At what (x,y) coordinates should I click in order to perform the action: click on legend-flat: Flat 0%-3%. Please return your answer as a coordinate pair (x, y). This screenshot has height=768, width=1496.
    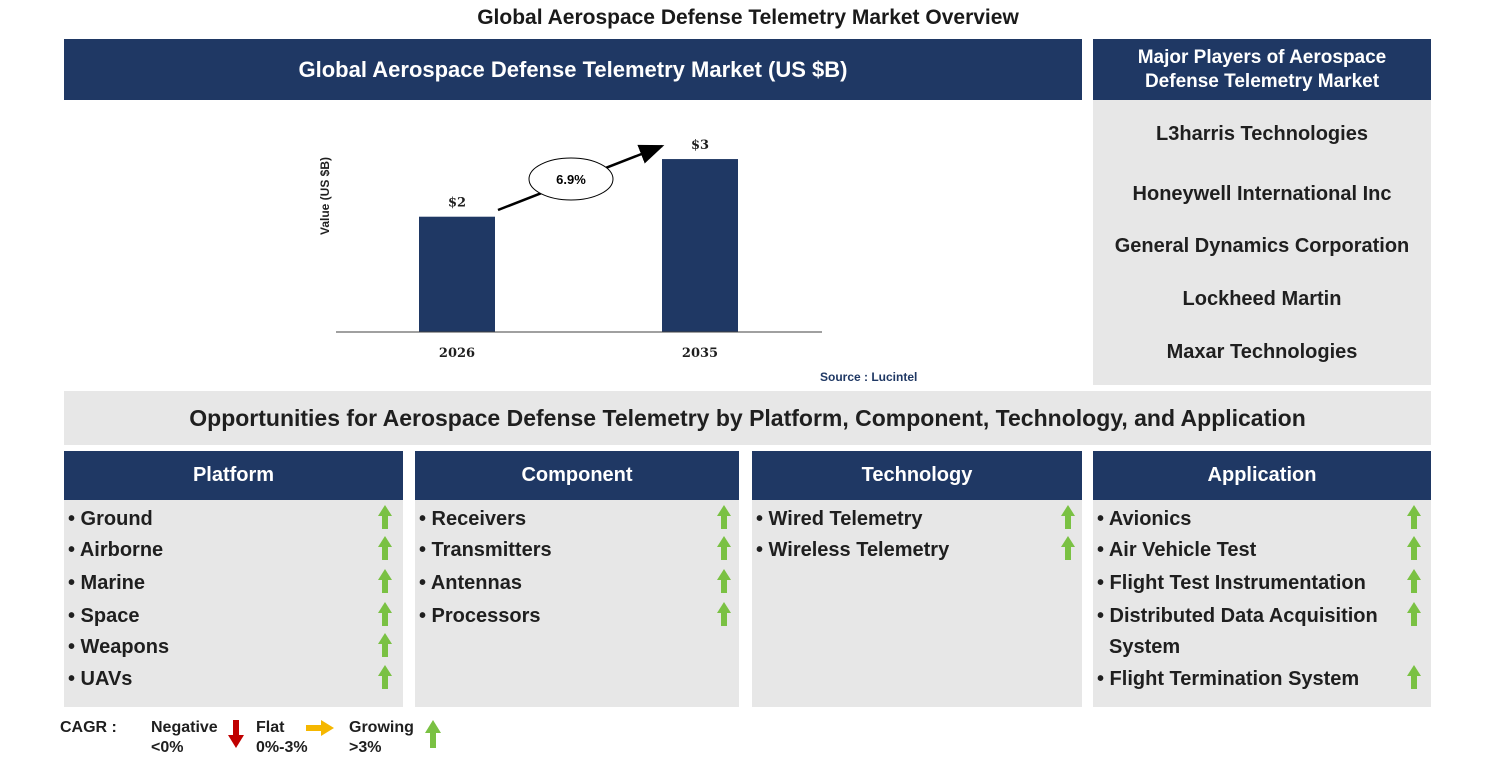
    Looking at the image, I should click on (282, 738).